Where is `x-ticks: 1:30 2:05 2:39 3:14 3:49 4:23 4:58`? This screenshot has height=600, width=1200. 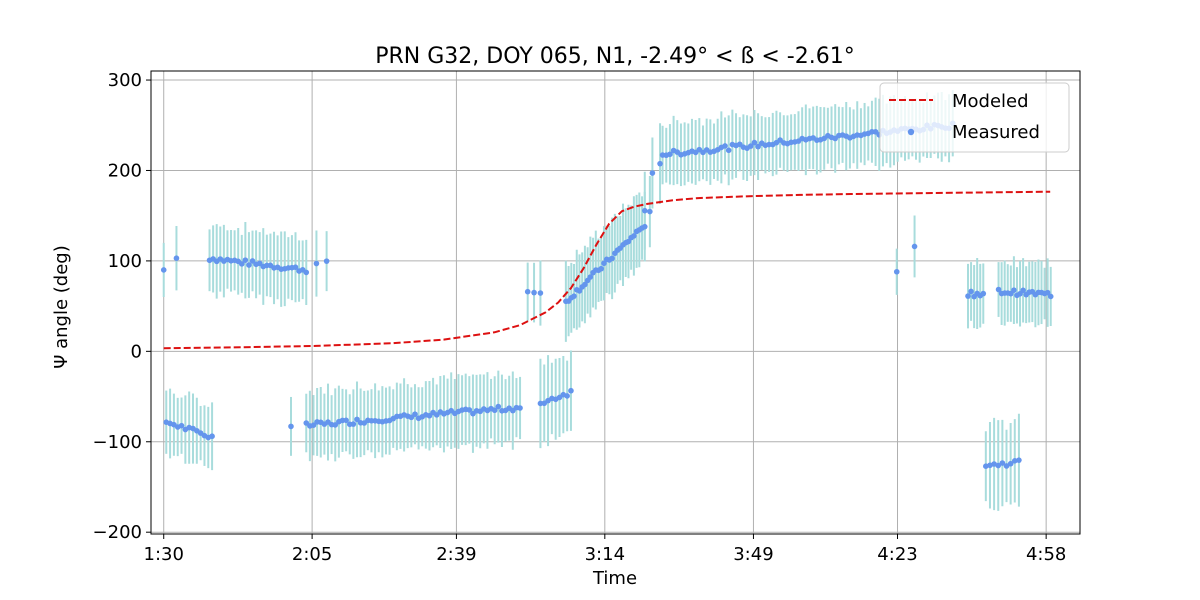 x-ticks: 1:30 2:05 2:39 3:14 3:49 4:23 4:58 is located at coordinates (605, 549).